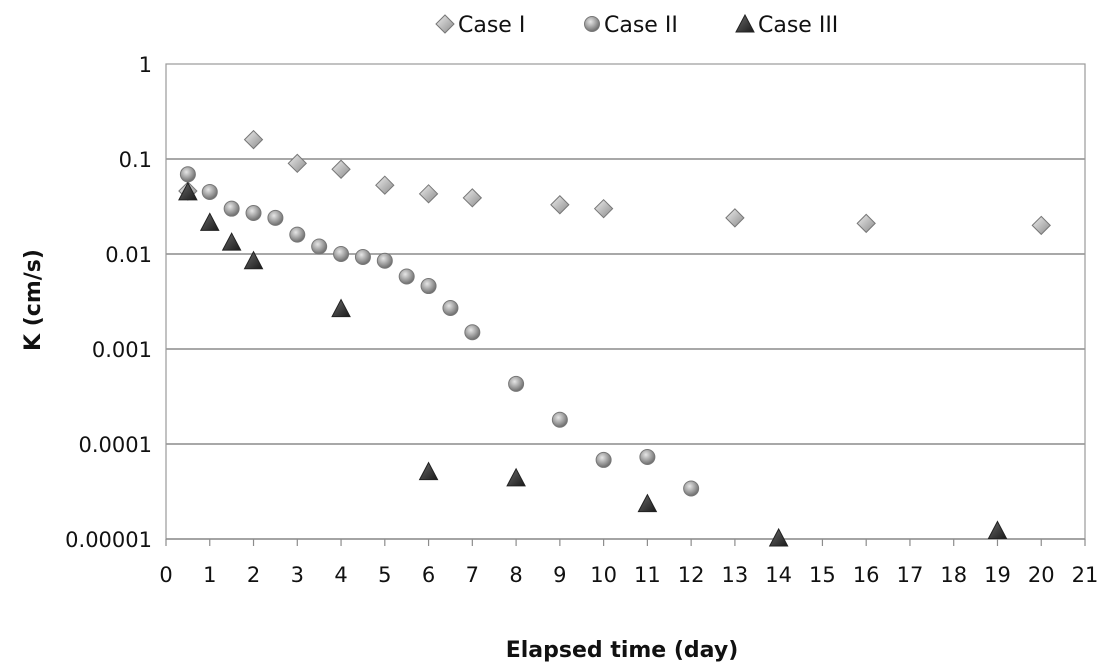  Describe the element at coordinates (778, 575) in the screenshot. I see `x-tick-label: 14` at that location.